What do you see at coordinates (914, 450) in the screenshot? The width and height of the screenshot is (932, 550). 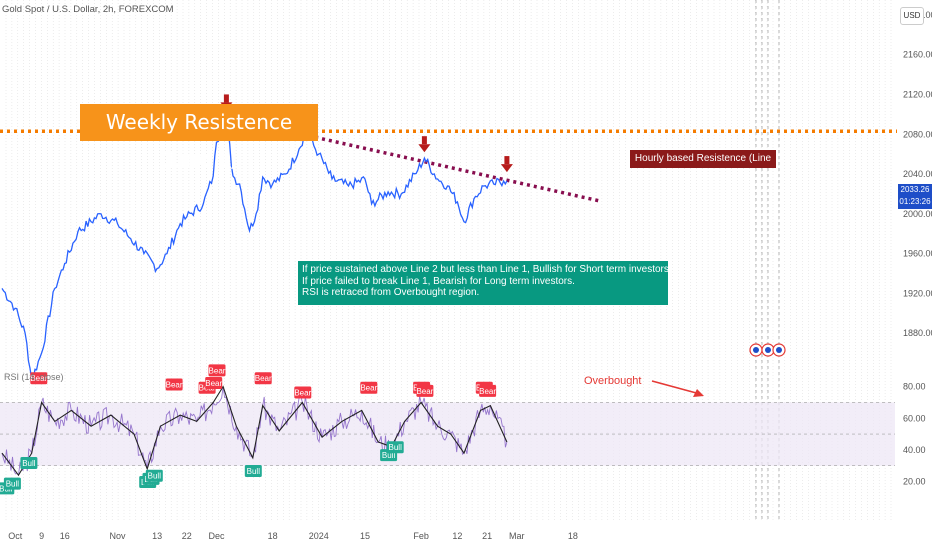 I see `rsi-tick-label: 40.00` at bounding box center [914, 450].